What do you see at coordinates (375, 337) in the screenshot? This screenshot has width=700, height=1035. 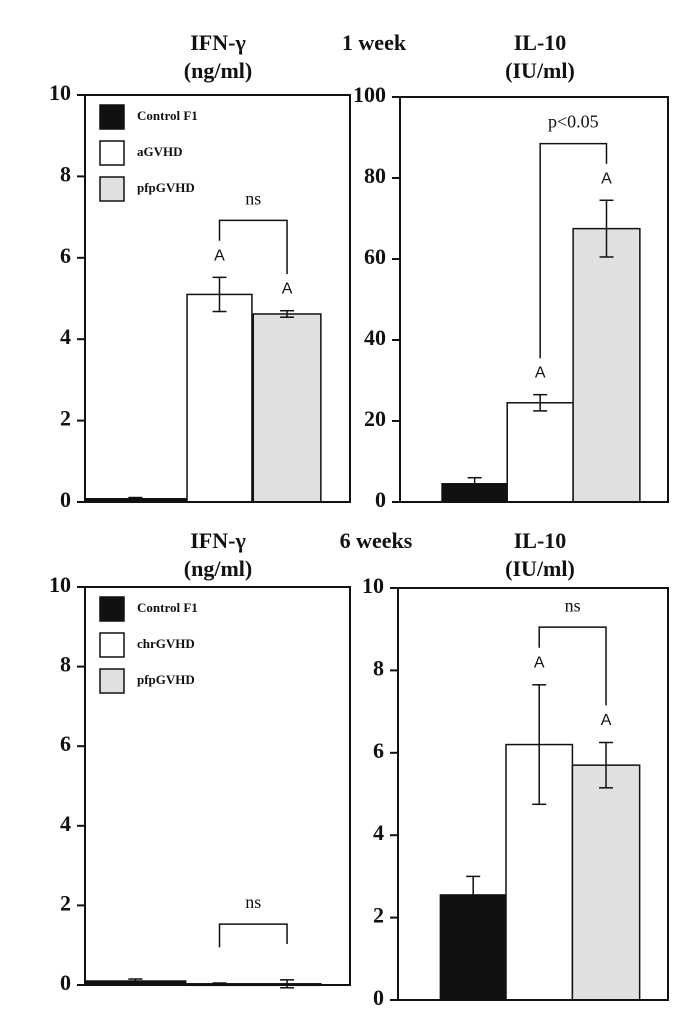 I see `y-tick-label: 40` at bounding box center [375, 337].